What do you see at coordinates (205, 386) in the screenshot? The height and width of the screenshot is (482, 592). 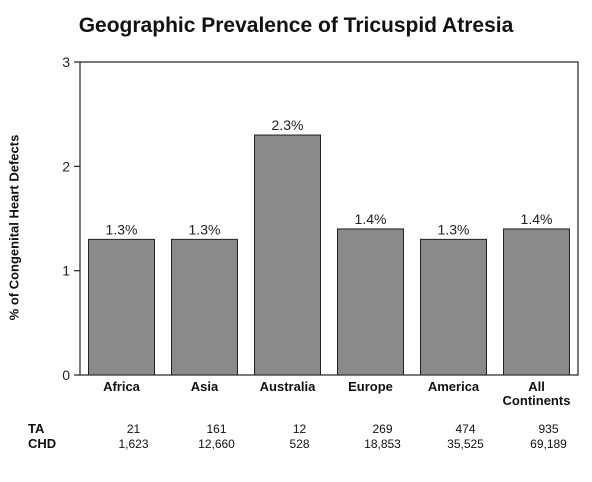 I see `x-category-label: Asia` at bounding box center [205, 386].